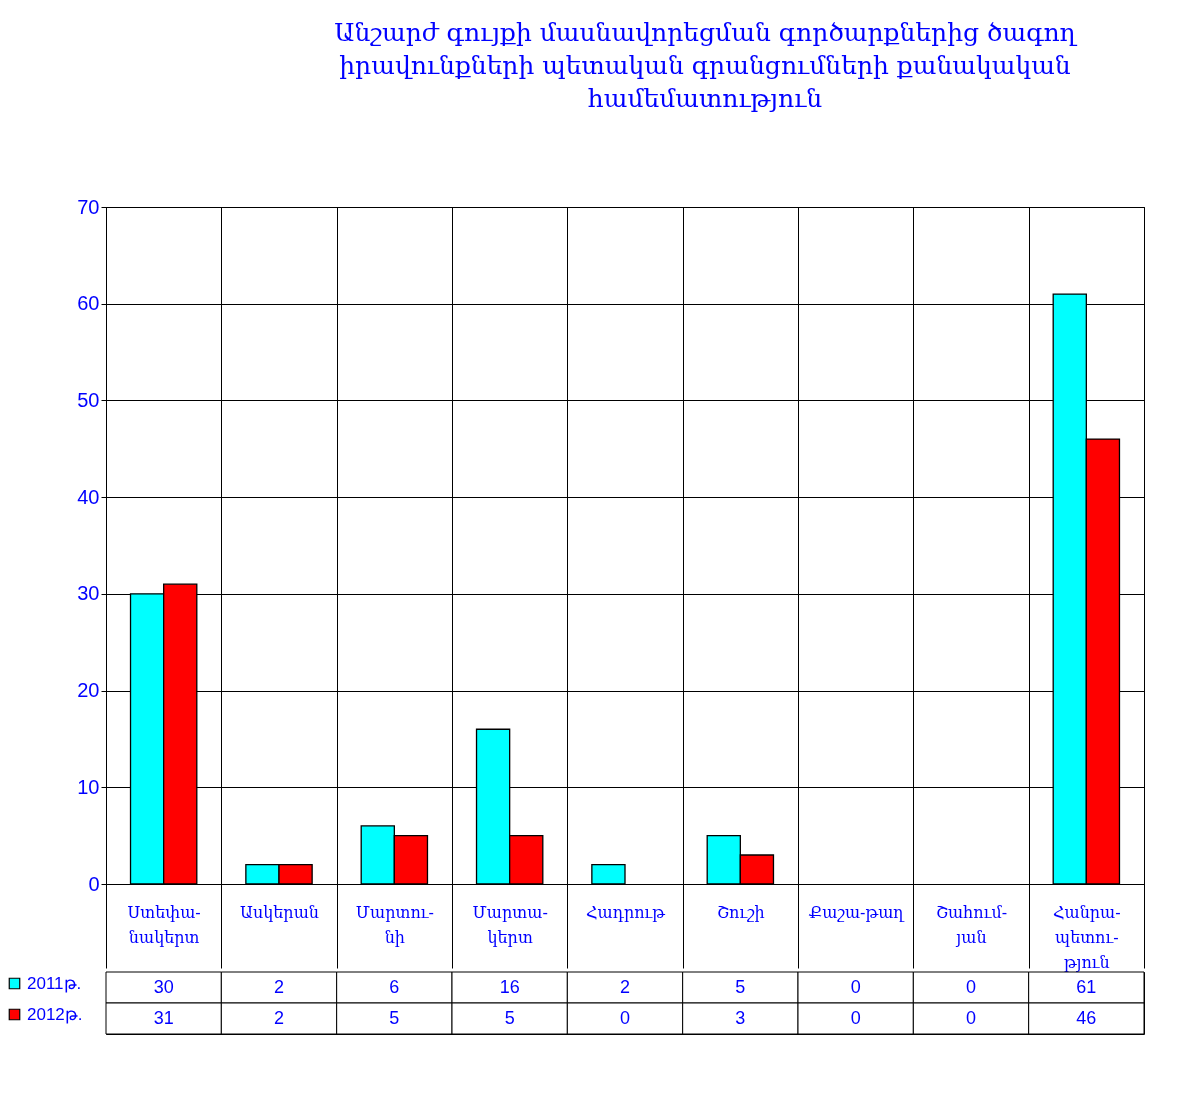 This screenshot has width=1181, height=1098. I want to click on data-label: 61, so click(1086, 986).